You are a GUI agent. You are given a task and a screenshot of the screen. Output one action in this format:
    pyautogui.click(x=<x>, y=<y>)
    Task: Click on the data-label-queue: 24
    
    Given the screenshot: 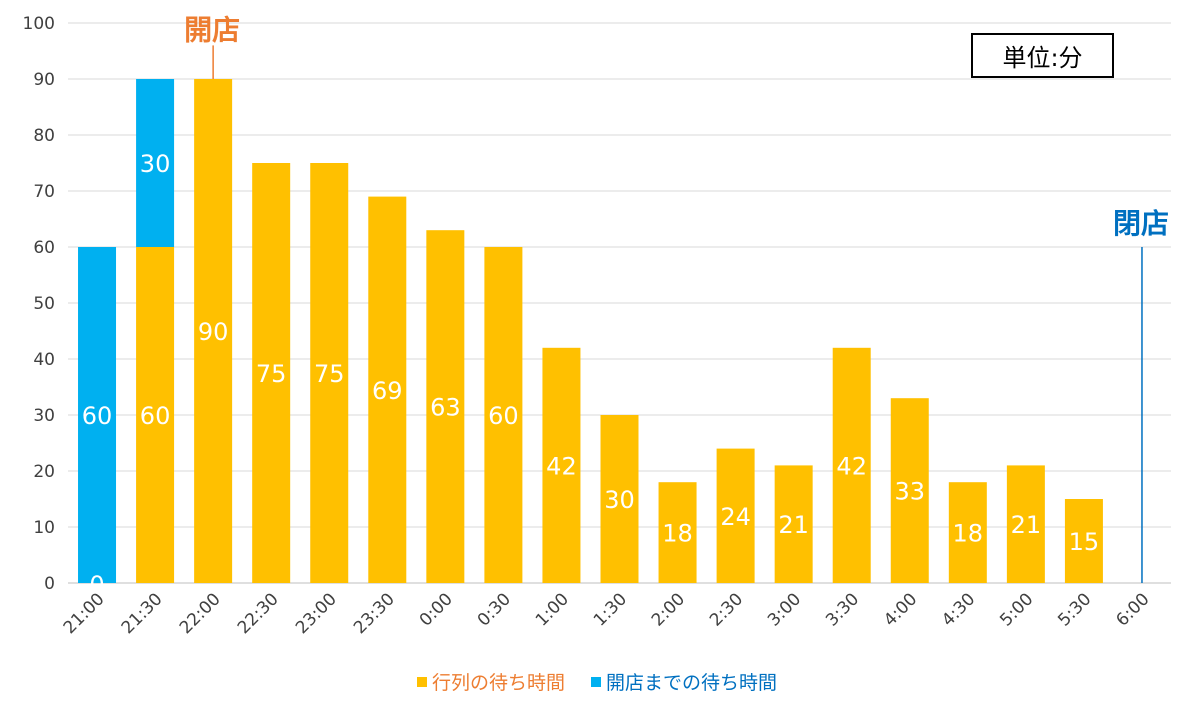 What is the action you would take?
    pyautogui.click(x=735, y=517)
    